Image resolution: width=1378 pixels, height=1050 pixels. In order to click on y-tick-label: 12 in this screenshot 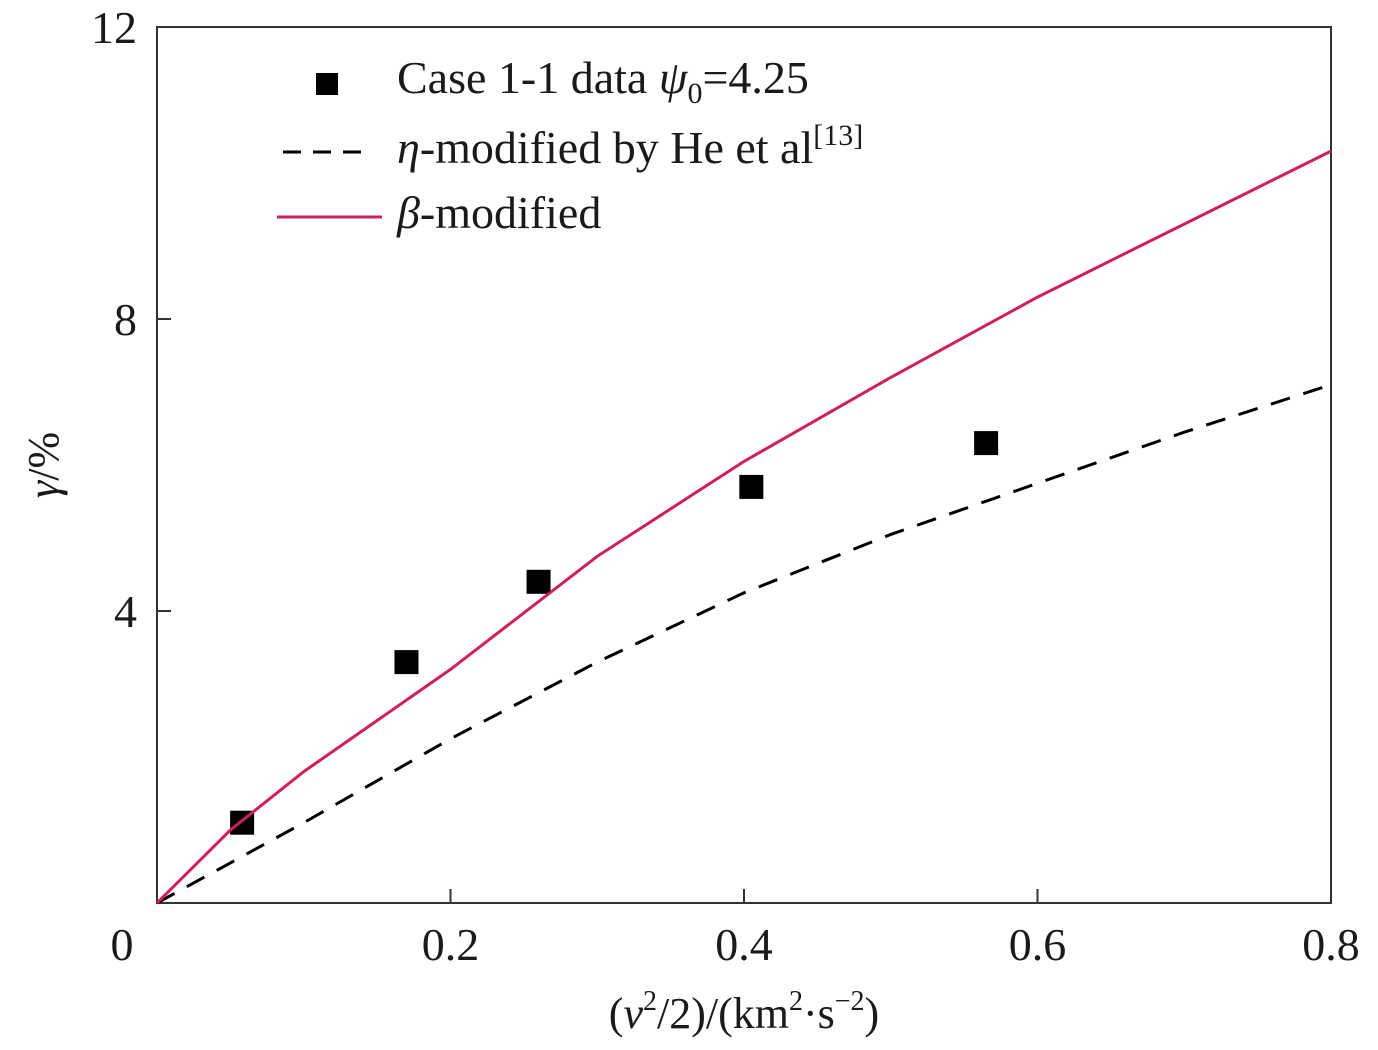, I will do `click(114, 27)`.